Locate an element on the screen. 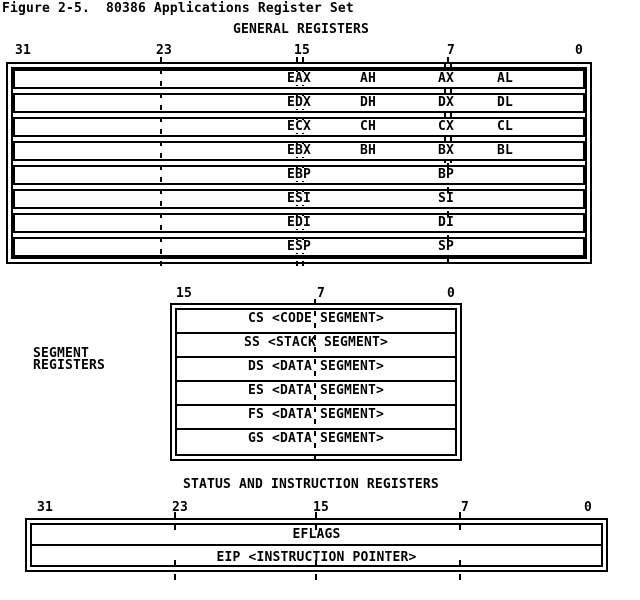 The image size is (640, 600). segment-label-ds: DS <DATA SEGMENT> is located at coordinates (316, 366).